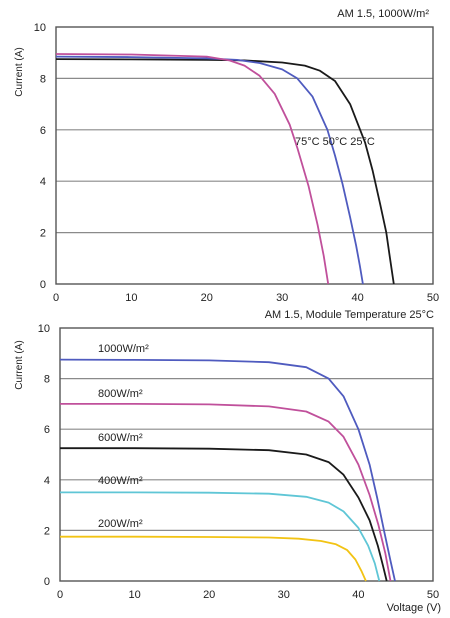 This screenshot has width=450, height=618. What do you see at coordinates (120, 481) in the screenshot?
I see `series-label: 400W/m²` at bounding box center [120, 481].